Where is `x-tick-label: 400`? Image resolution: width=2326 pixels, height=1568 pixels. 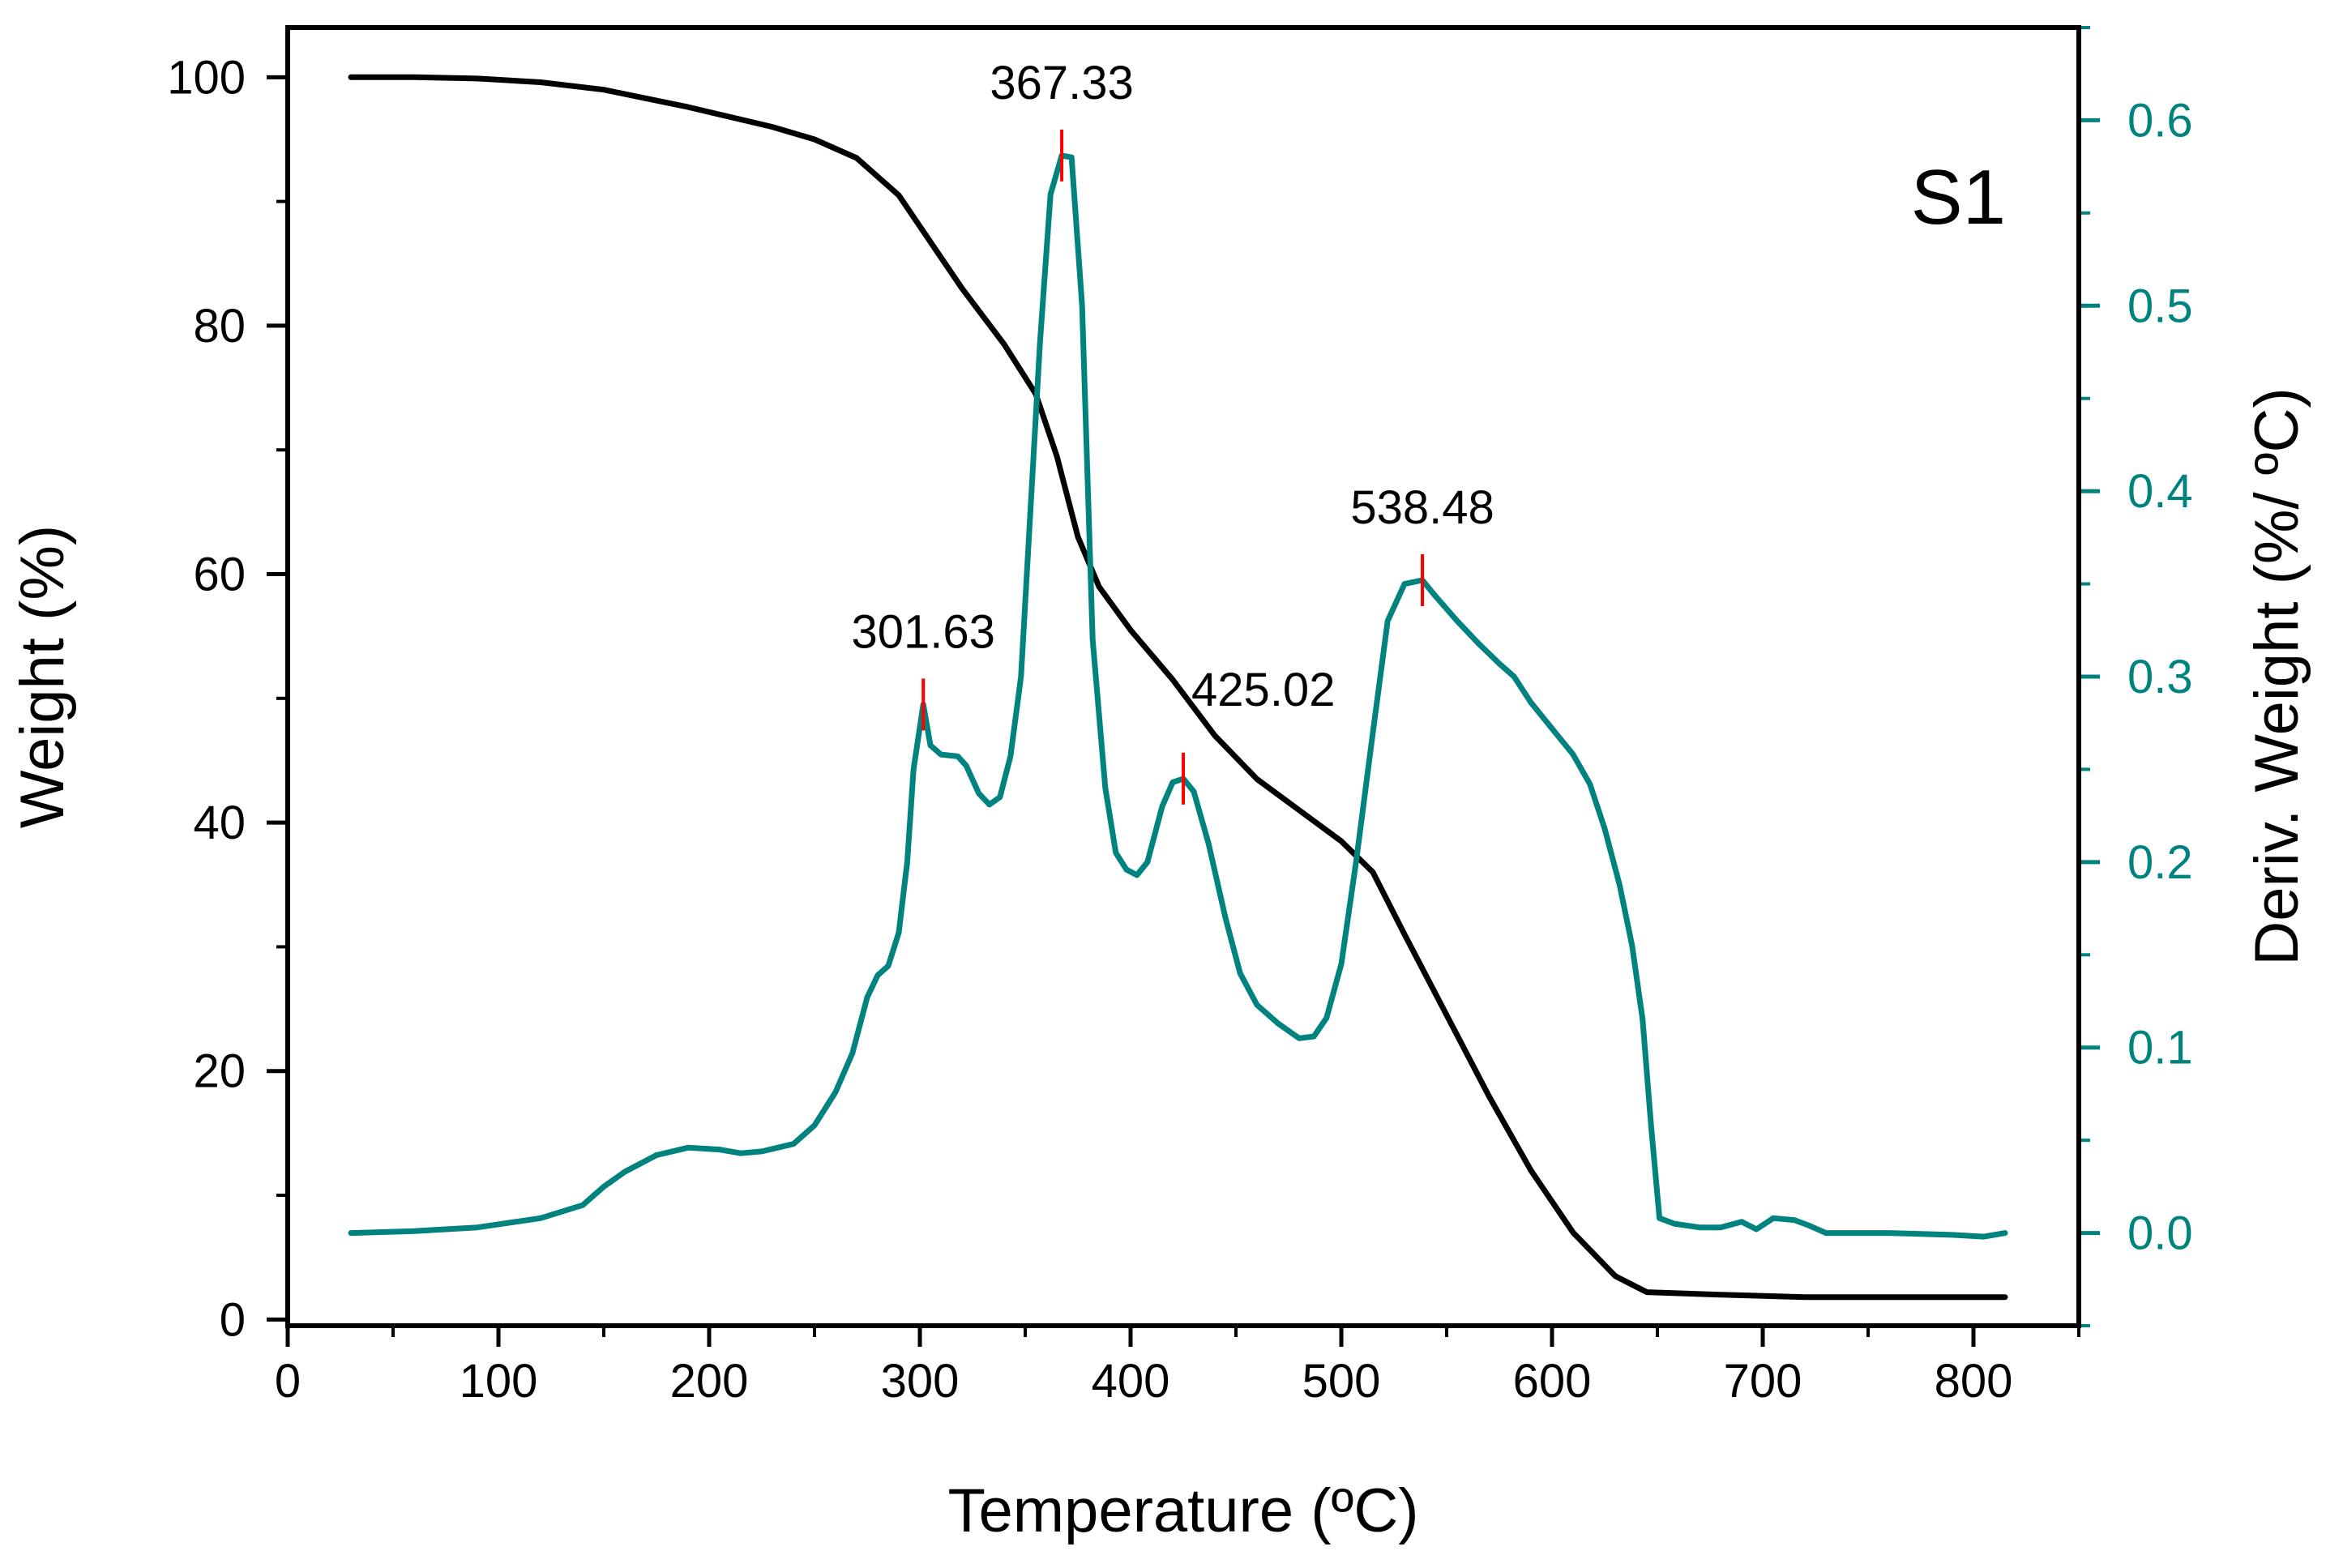 x-tick-label: 400 is located at coordinates (1131, 1381).